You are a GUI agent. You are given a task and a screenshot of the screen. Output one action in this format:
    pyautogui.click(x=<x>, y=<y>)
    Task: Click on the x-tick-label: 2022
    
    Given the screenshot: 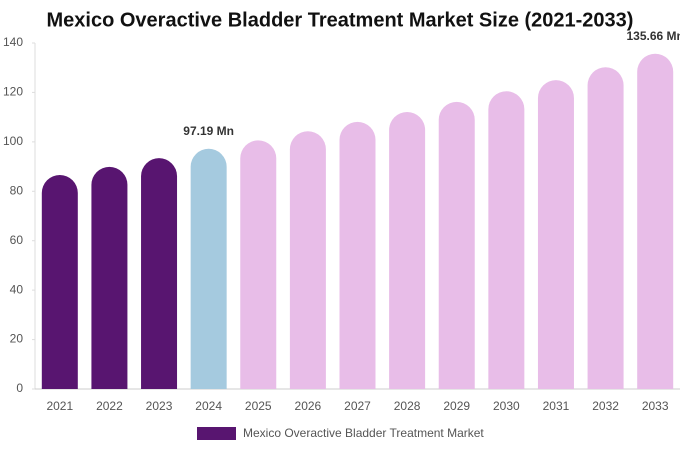 What is the action you would take?
    pyautogui.click(x=109, y=406)
    